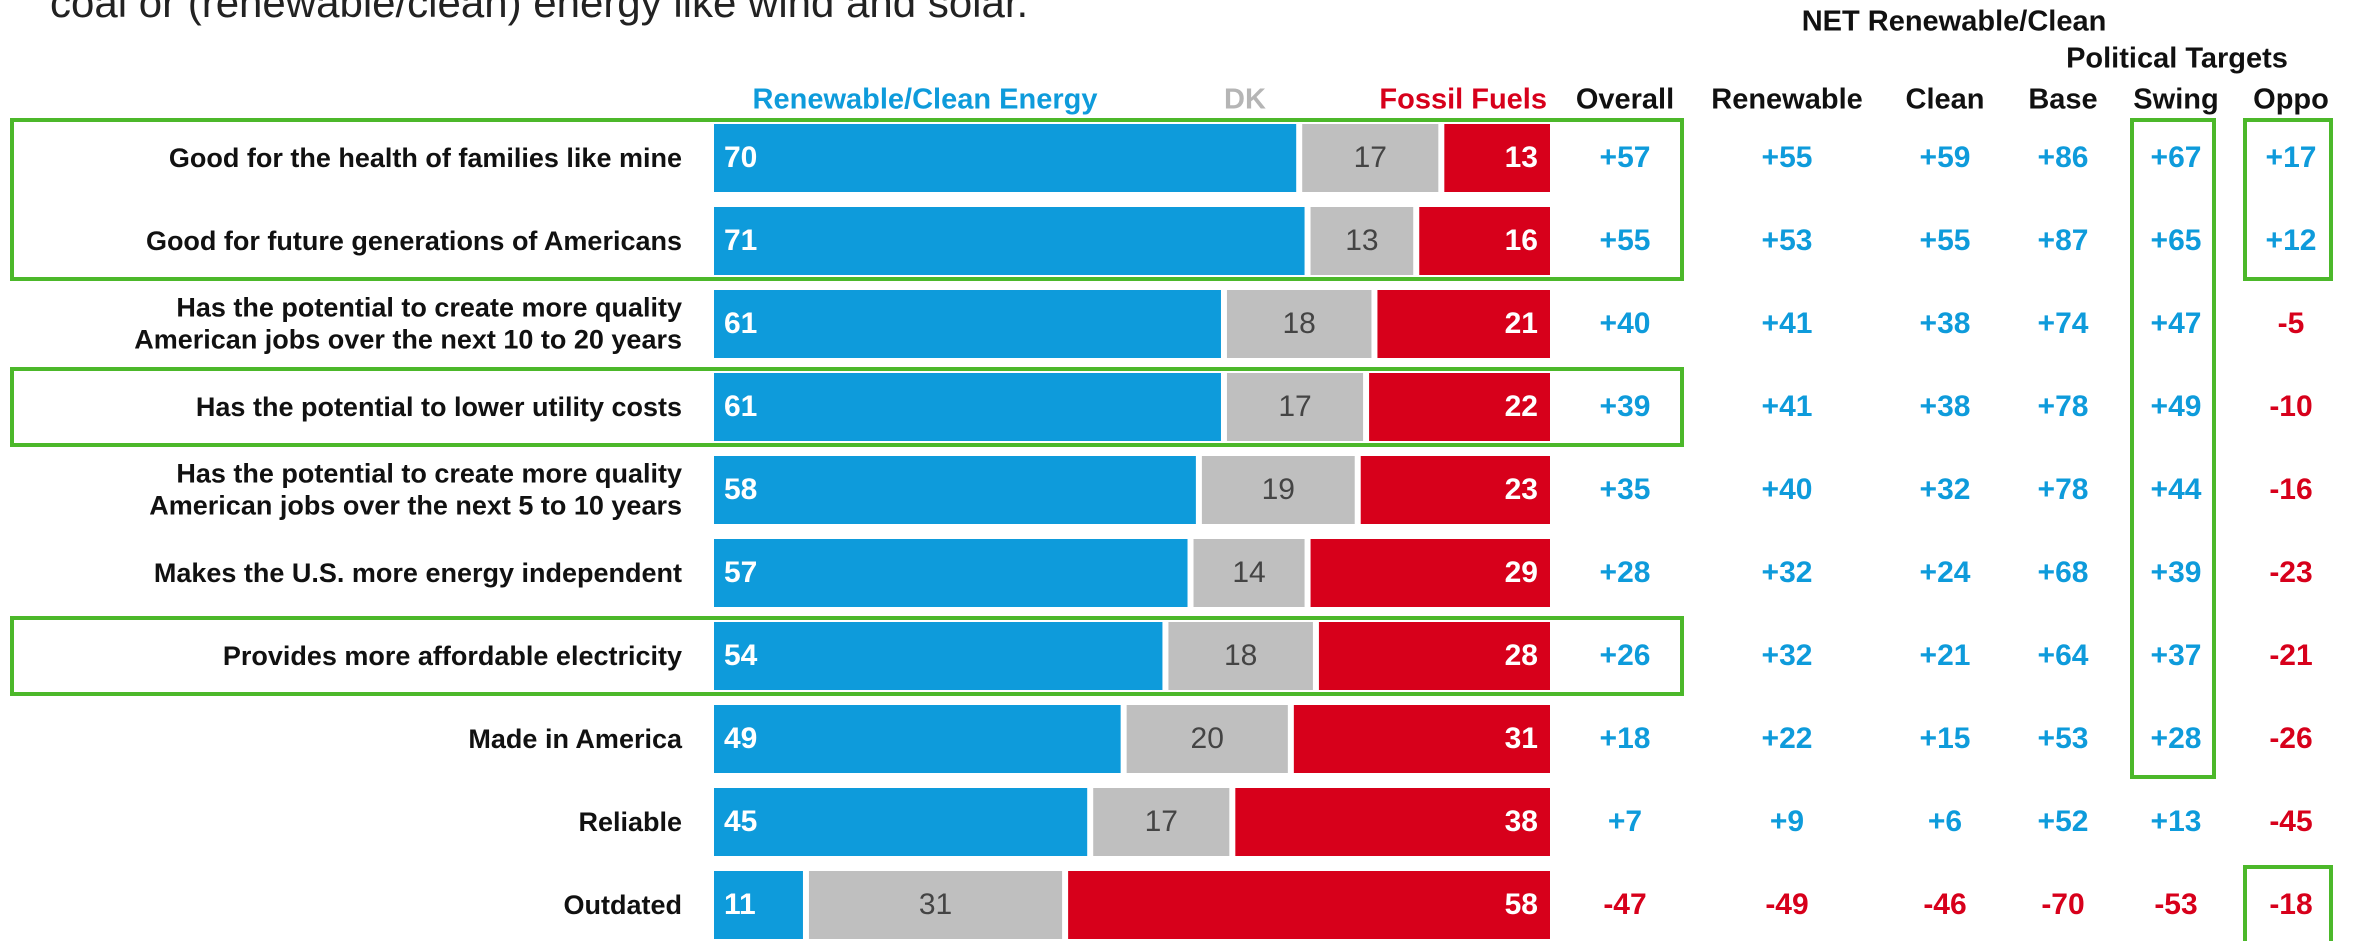 The width and height of the screenshot is (2354, 941). Describe the element at coordinates (741, 655) in the screenshot. I see `value-label: 54` at that location.